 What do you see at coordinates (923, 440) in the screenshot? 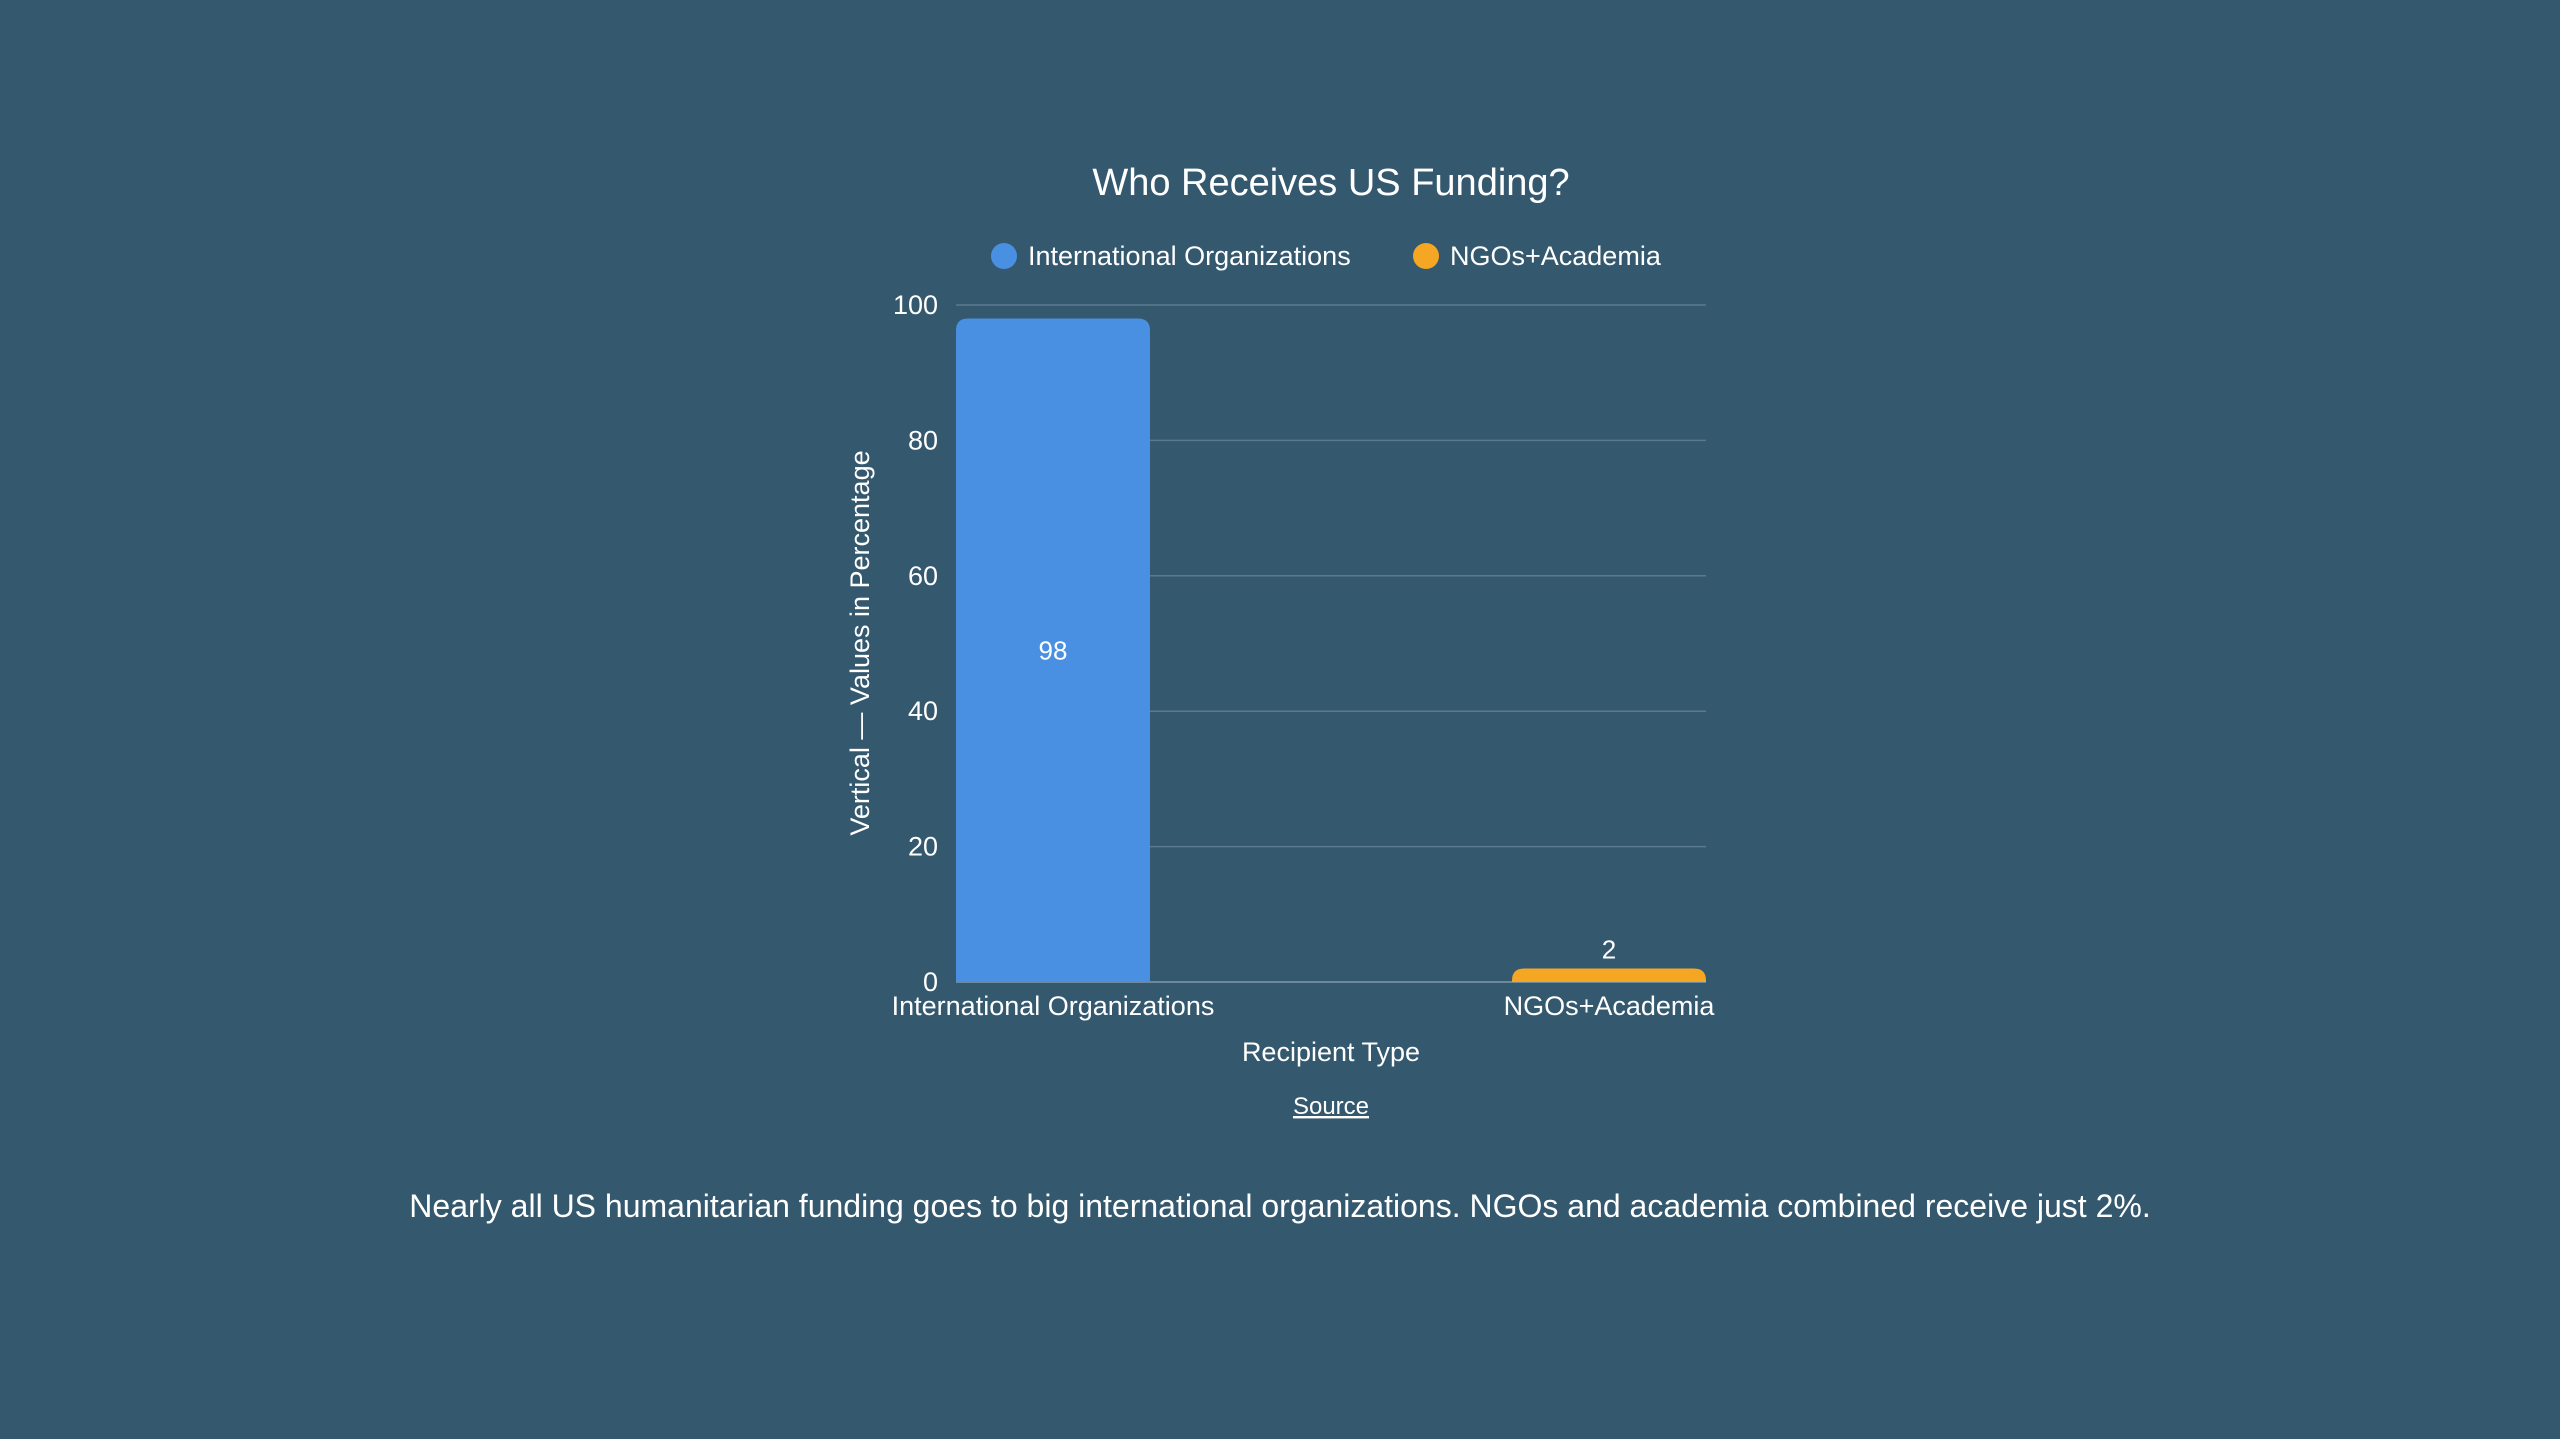
I see `y-tick-label-80: 80` at bounding box center [923, 440].